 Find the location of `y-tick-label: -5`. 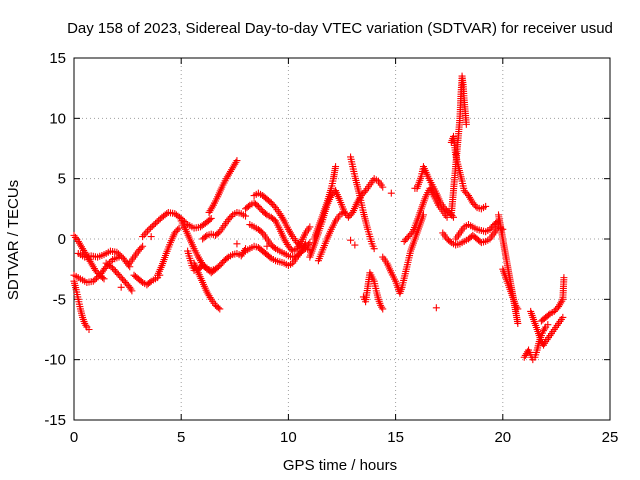

y-tick-label: -5 is located at coordinates (59, 299).